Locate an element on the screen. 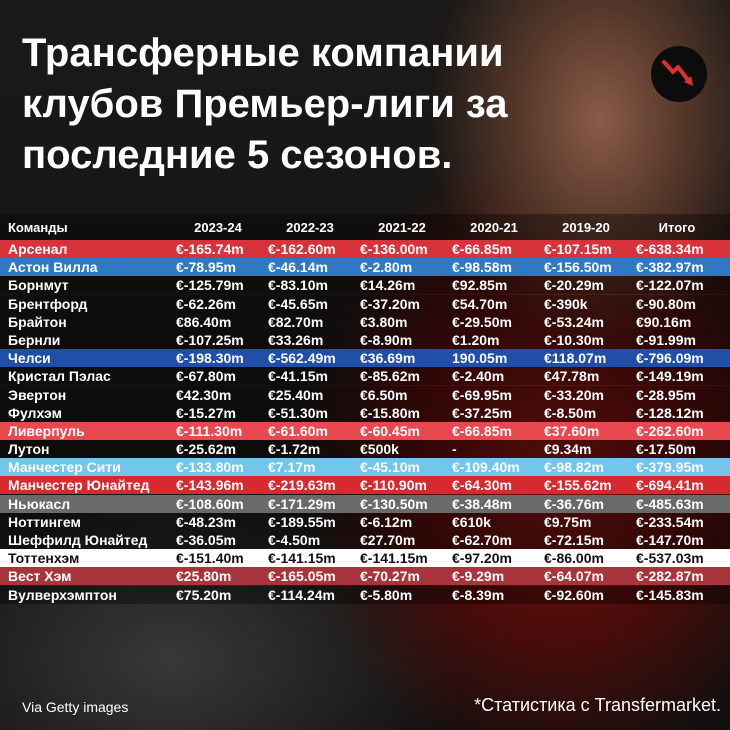 The width and height of the screenshot is (730, 730). season-cell: €-143.96m is located at coordinates (210, 485).